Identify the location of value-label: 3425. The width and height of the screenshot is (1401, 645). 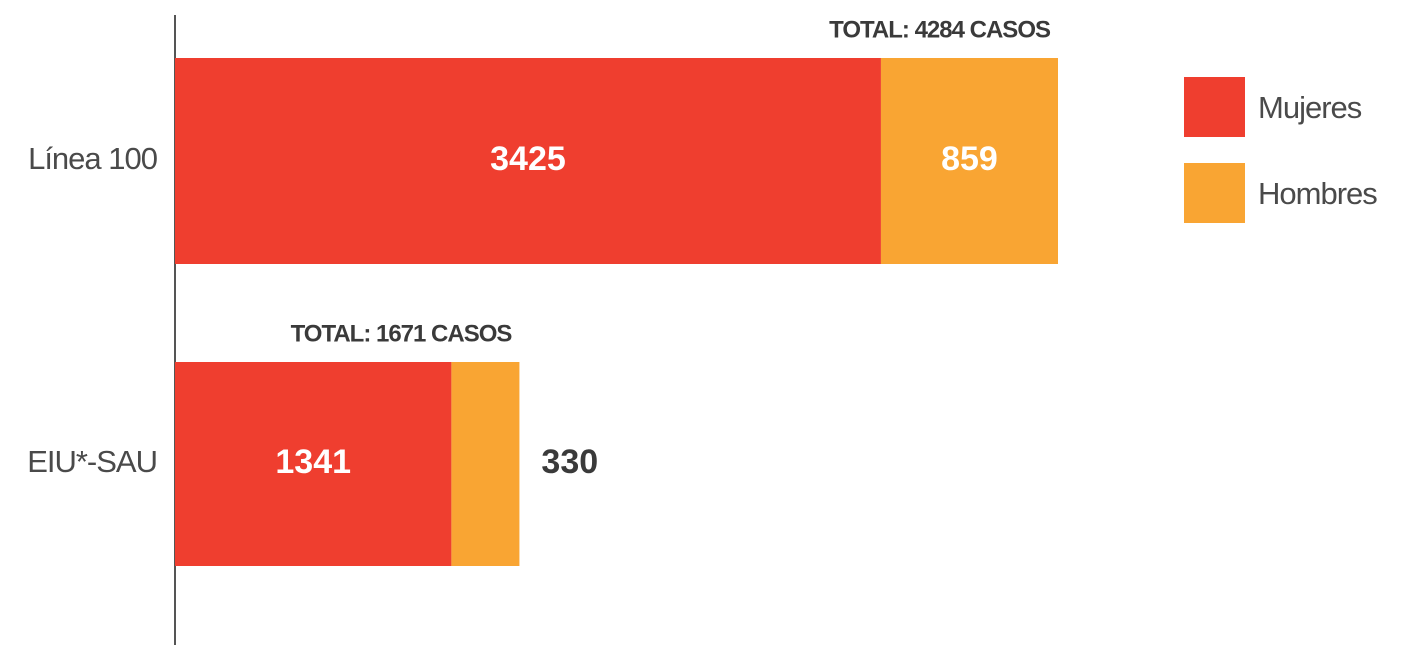
(528, 159).